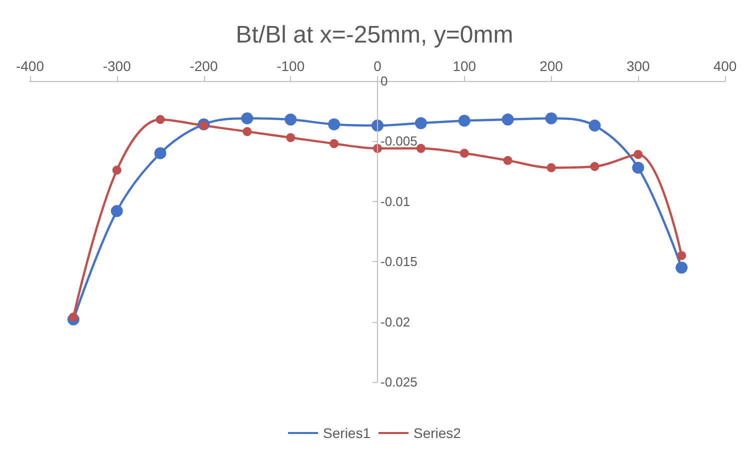 The image size is (749, 453). What do you see at coordinates (117, 66) in the screenshot?
I see `x-tick-label: -300` at bounding box center [117, 66].